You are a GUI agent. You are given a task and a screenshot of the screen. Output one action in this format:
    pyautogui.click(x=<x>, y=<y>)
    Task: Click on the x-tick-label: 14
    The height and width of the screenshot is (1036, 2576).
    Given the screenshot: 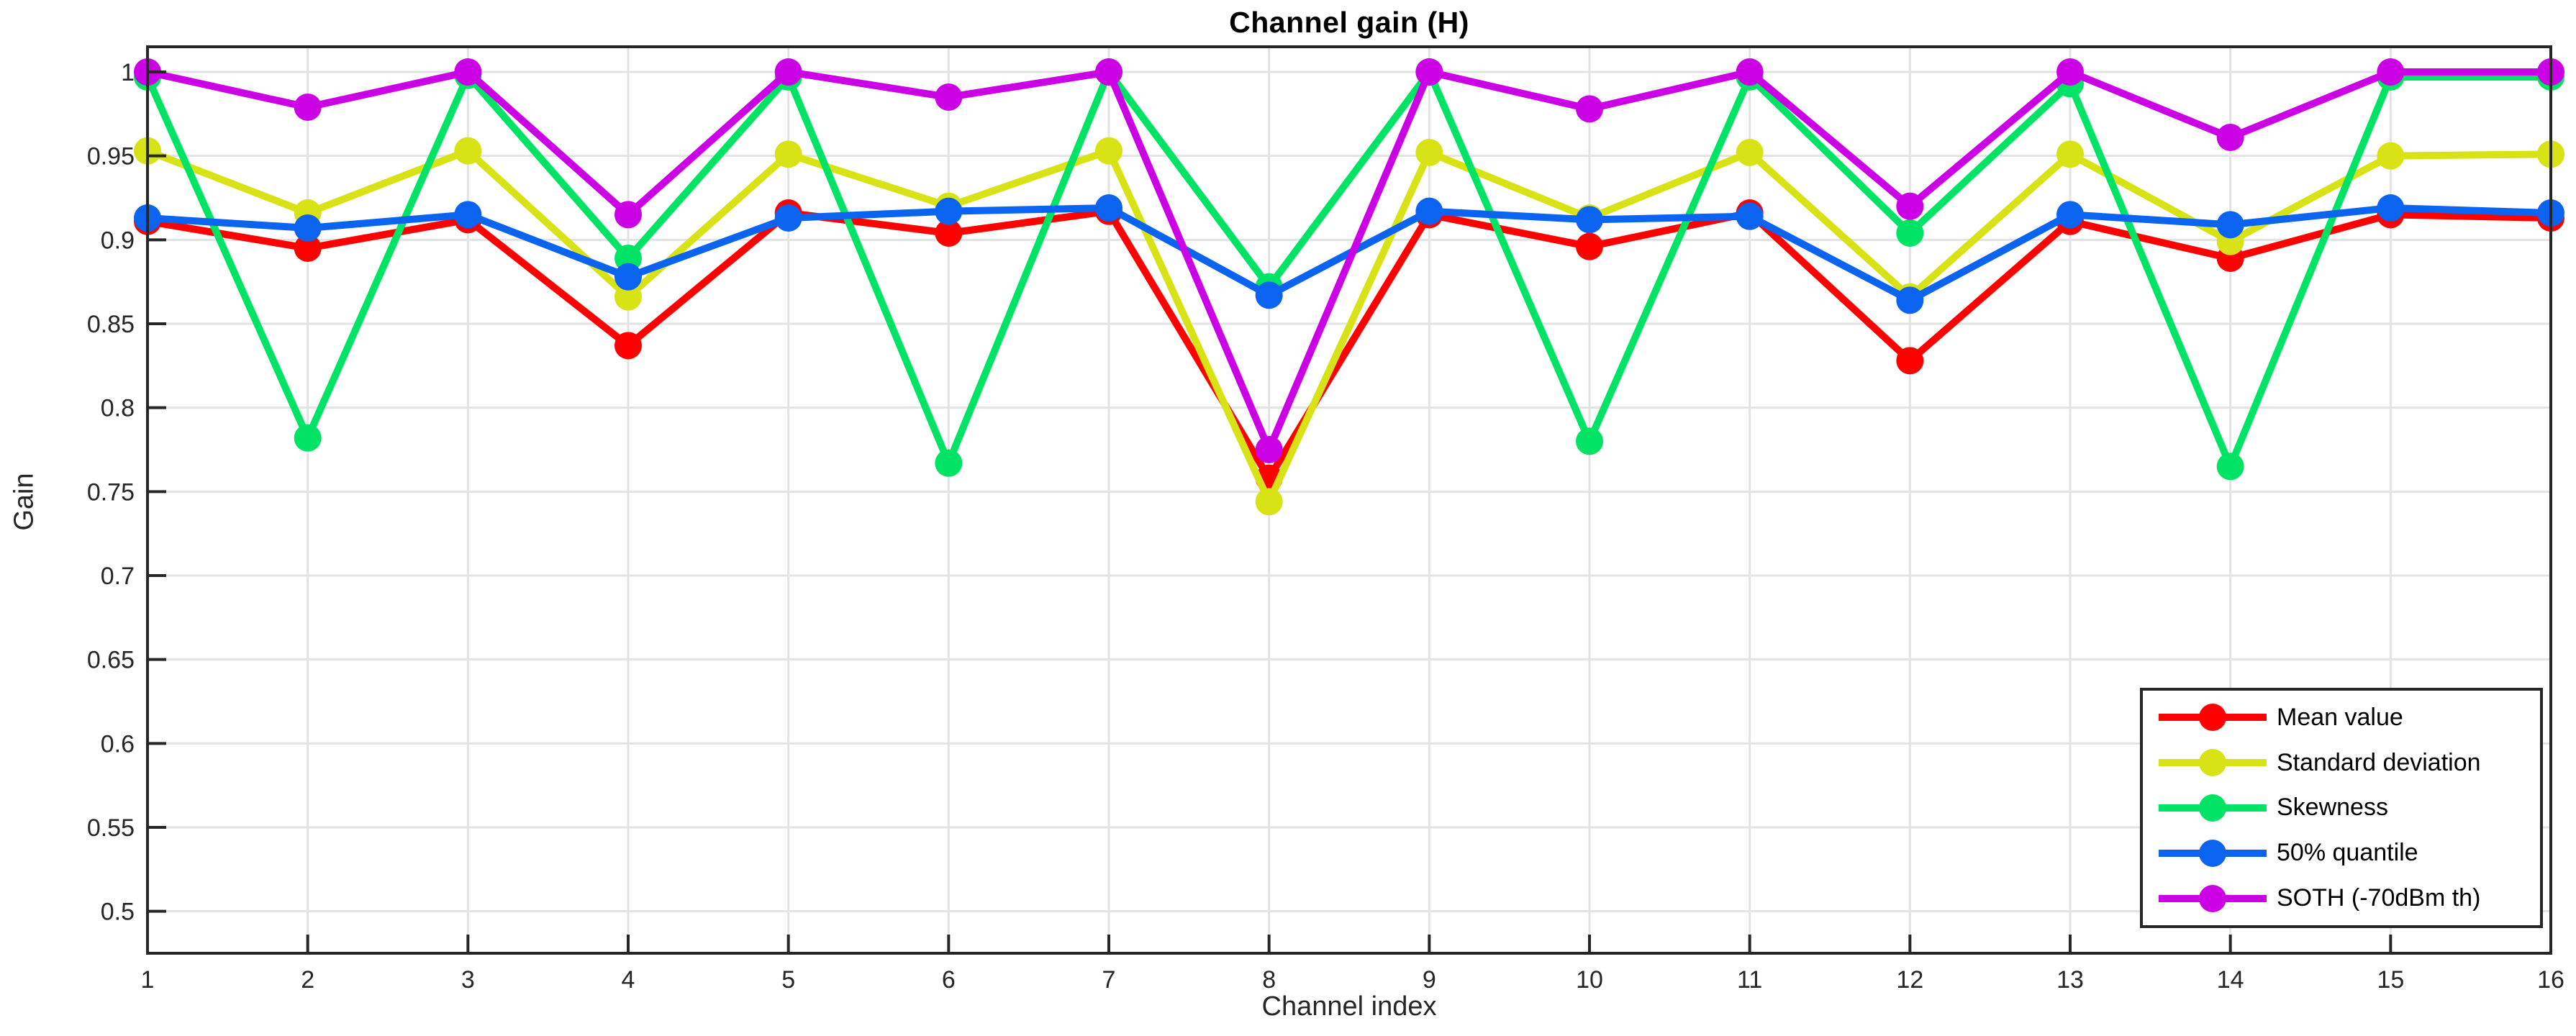 What is the action you would take?
    pyautogui.click(x=2230, y=980)
    